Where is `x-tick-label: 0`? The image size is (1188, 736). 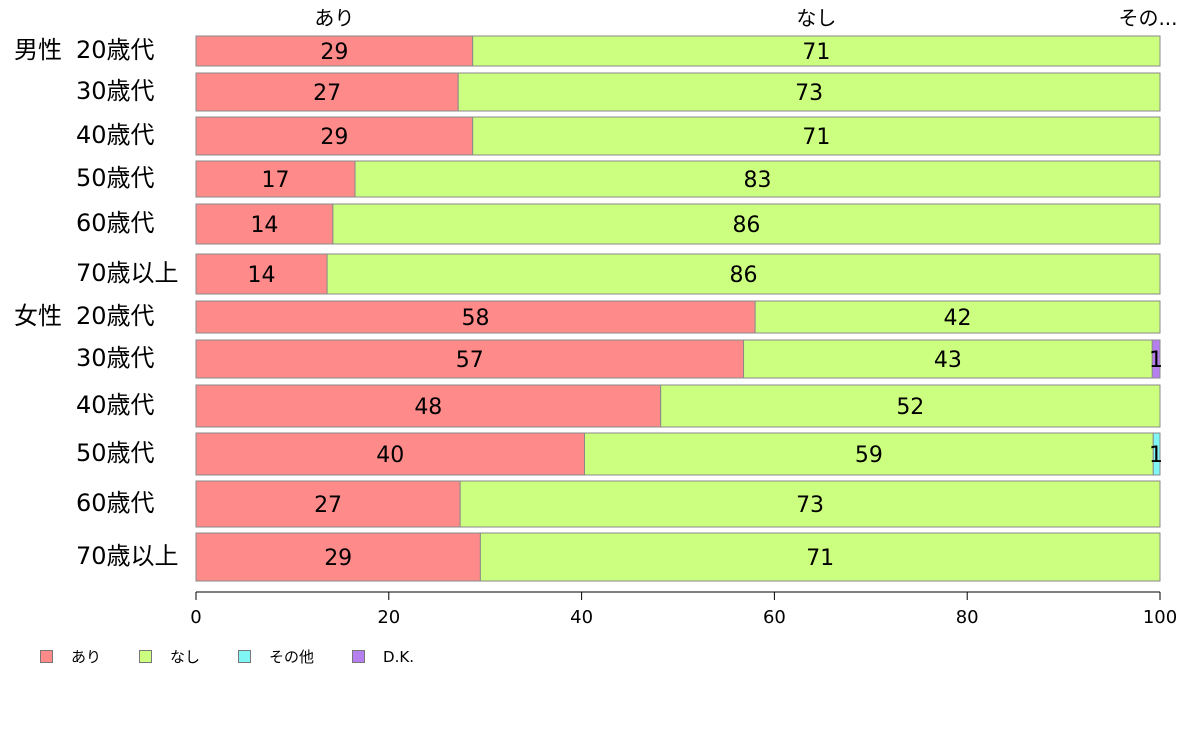
x-tick-label: 0 is located at coordinates (195, 617).